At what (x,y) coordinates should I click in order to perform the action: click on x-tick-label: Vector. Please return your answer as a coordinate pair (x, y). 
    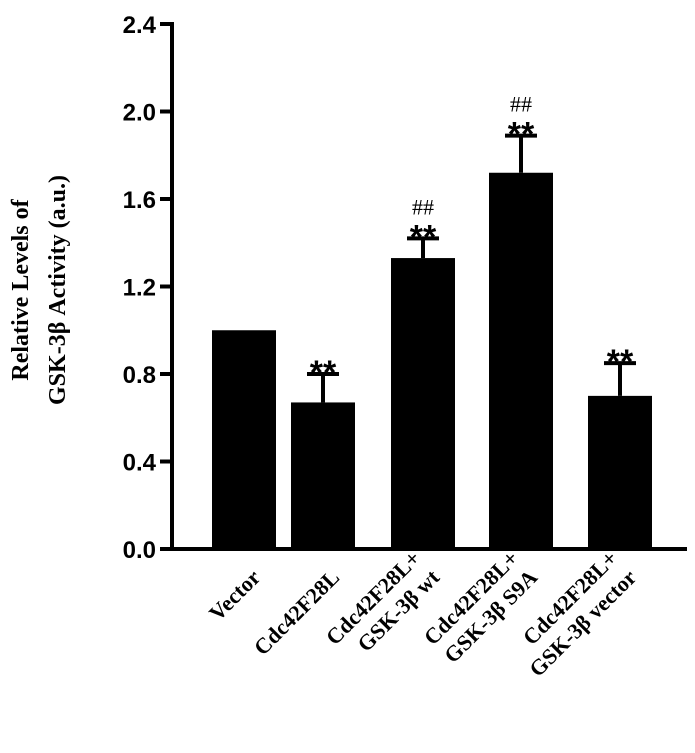
    Looking at the image, I should click on (234, 594).